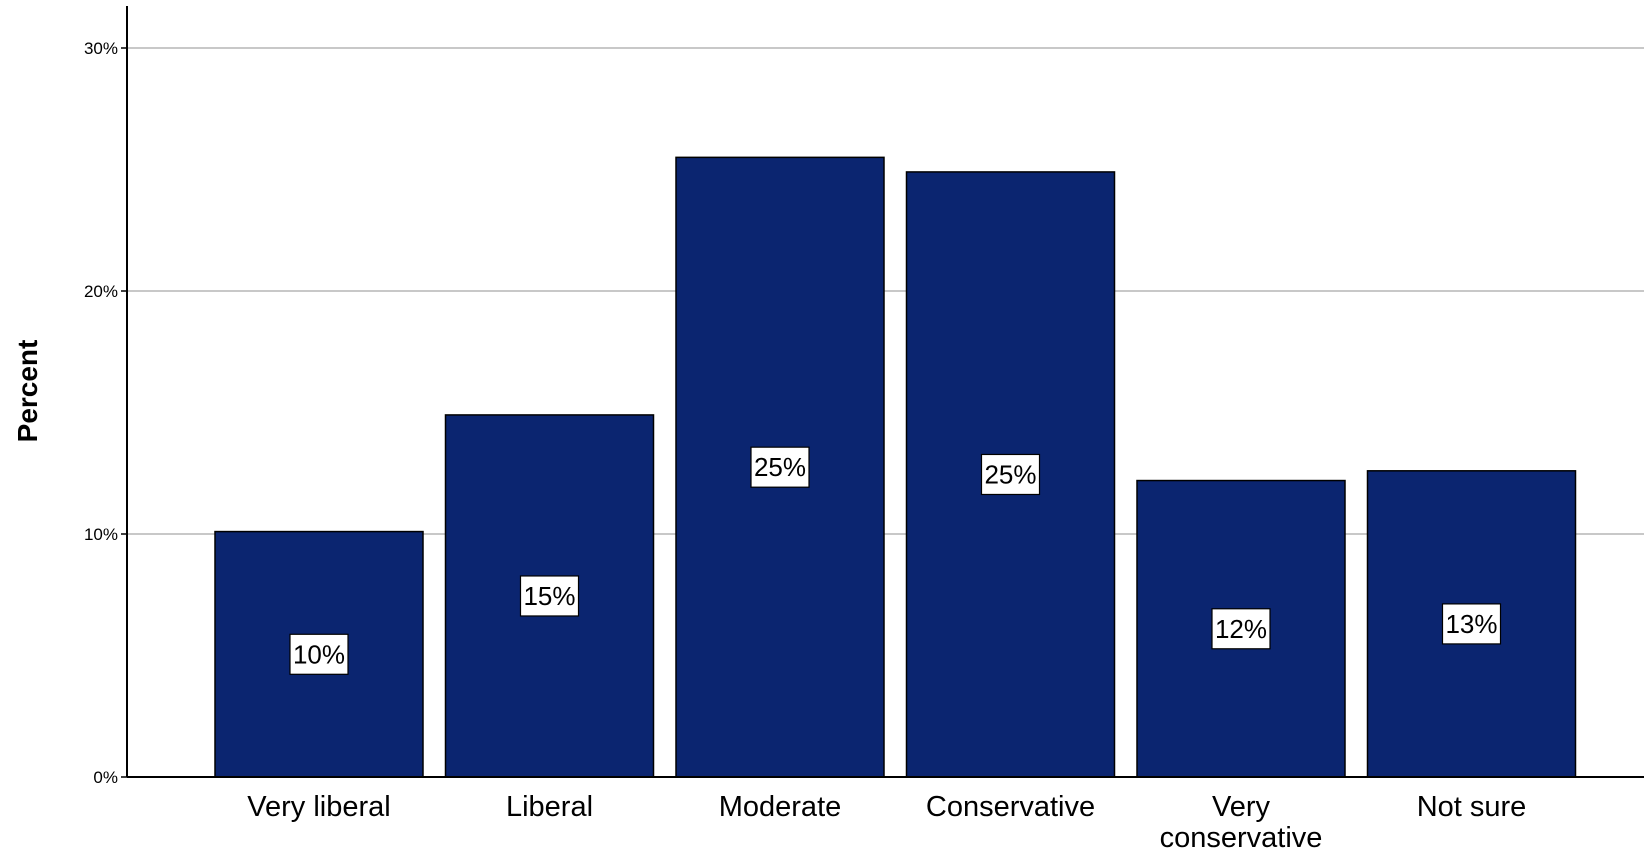 The image size is (1644, 852). Describe the element at coordinates (549, 807) in the screenshot. I see `x-tick-label: Liberal` at that location.